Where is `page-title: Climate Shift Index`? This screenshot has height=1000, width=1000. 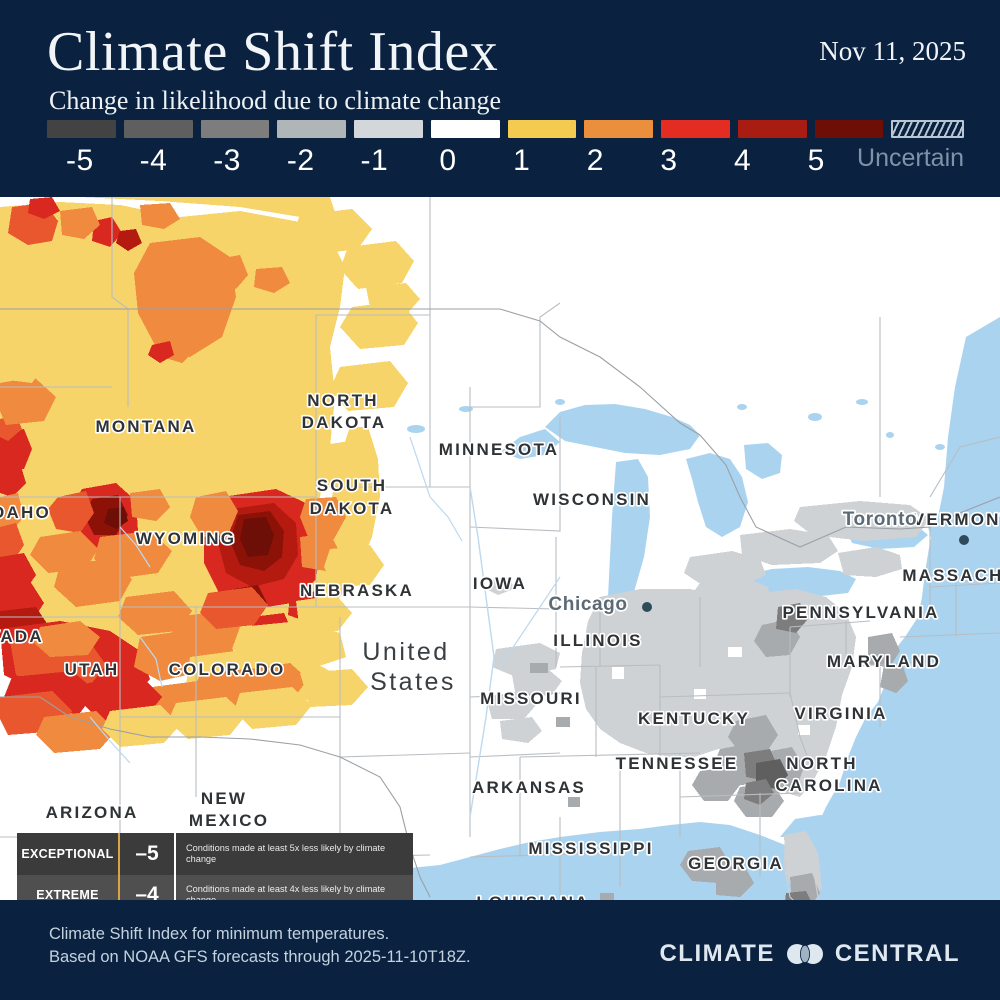
page-title: Climate Shift Index is located at coordinates (273, 52).